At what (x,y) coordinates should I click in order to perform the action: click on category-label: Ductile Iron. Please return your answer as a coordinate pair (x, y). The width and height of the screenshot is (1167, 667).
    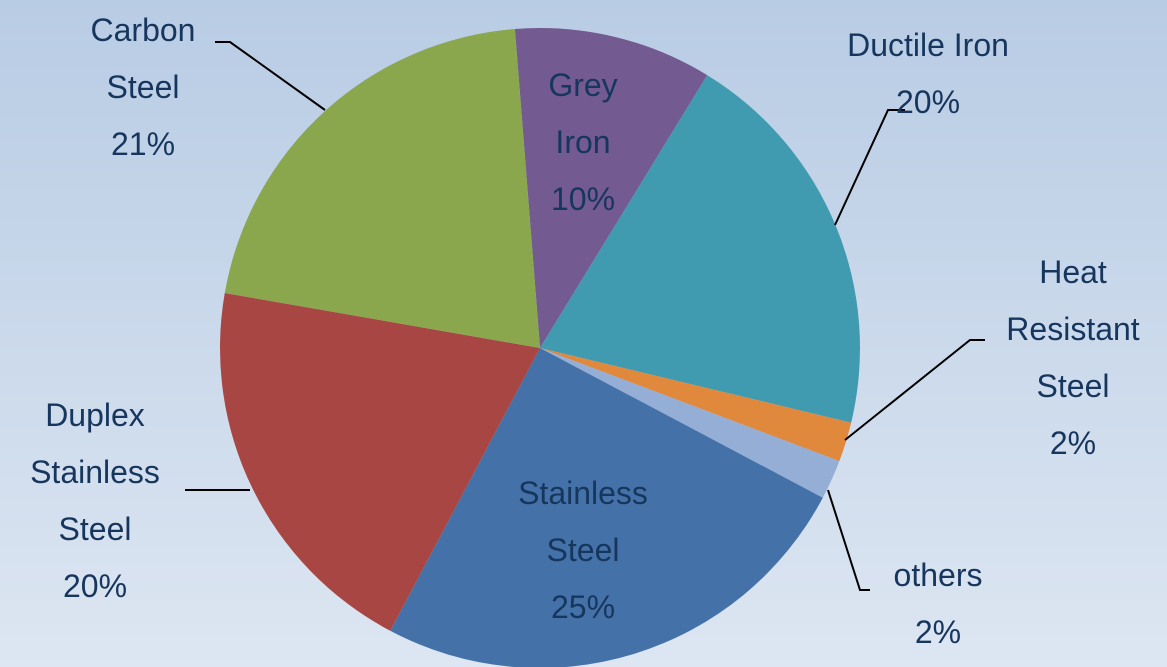
    Looking at the image, I should click on (928, 45).